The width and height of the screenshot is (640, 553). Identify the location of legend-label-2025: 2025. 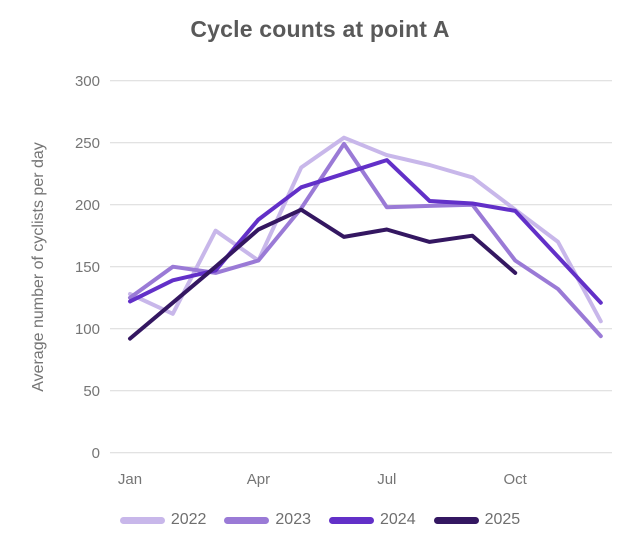
(502, 519).